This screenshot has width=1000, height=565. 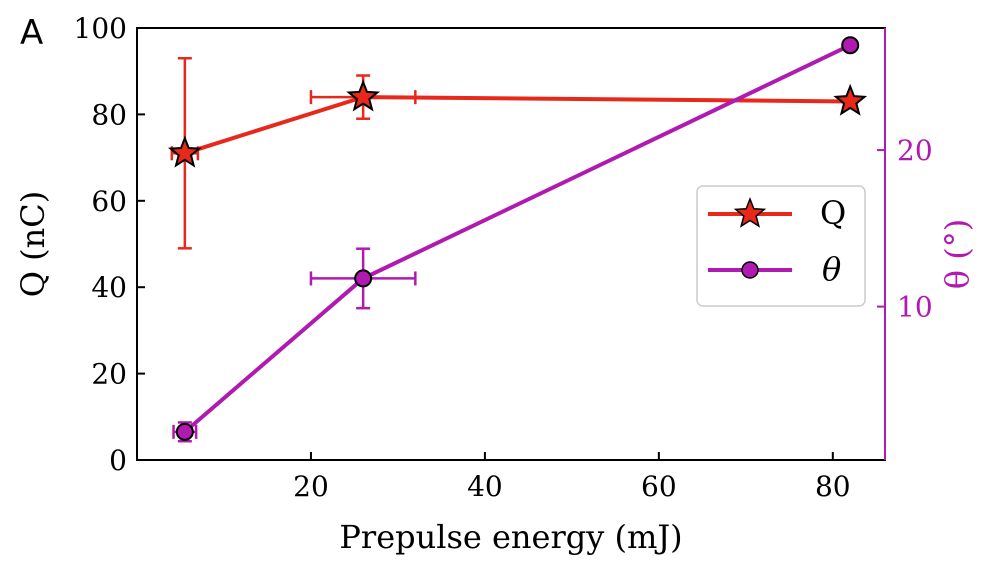 What do you see at coordinates (915, 307) in the screenshot?
I see `y-right-tick-label: 10` at bounding box center [915, 307].